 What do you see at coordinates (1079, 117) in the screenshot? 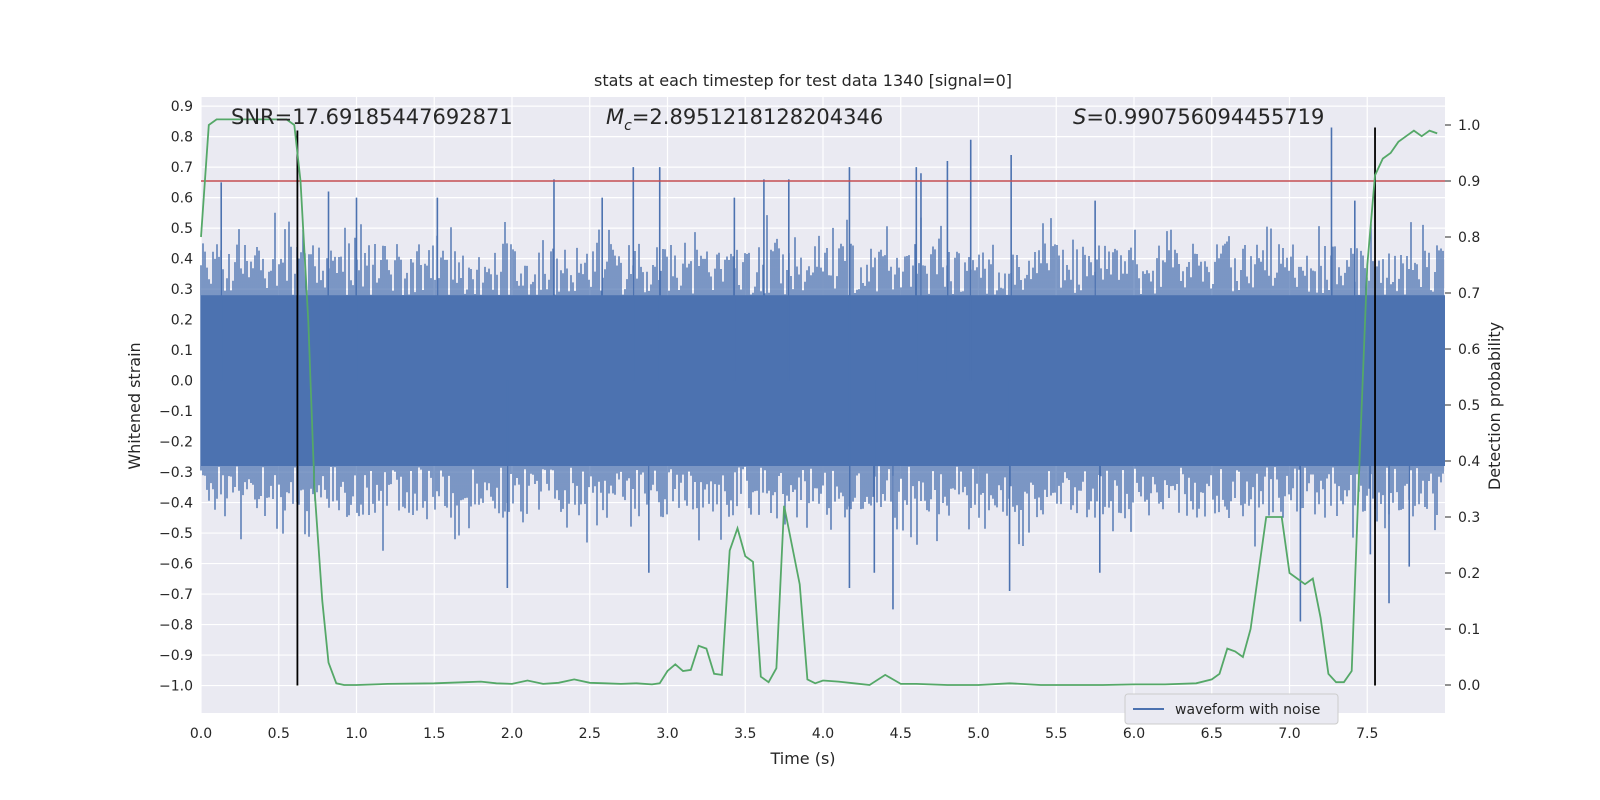
I see `s-symbol: S` at bounding box center [1079, 117].